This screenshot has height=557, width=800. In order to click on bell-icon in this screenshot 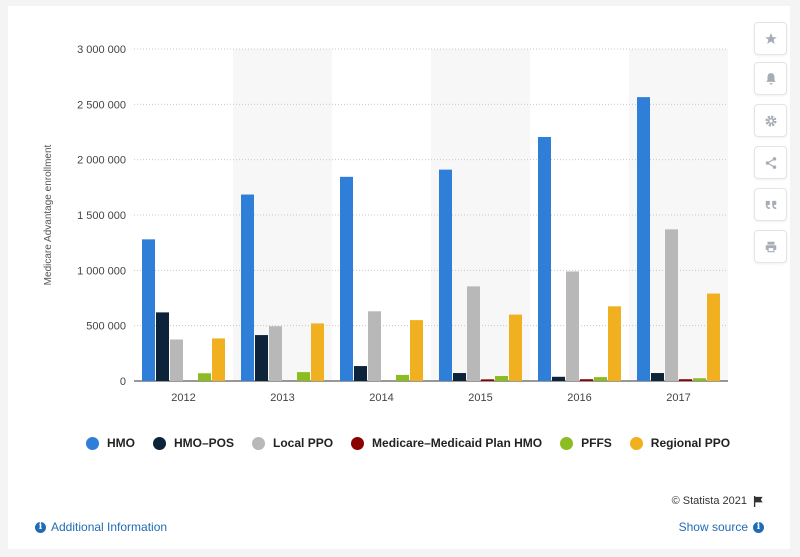, I will do `click(770, 78)`.